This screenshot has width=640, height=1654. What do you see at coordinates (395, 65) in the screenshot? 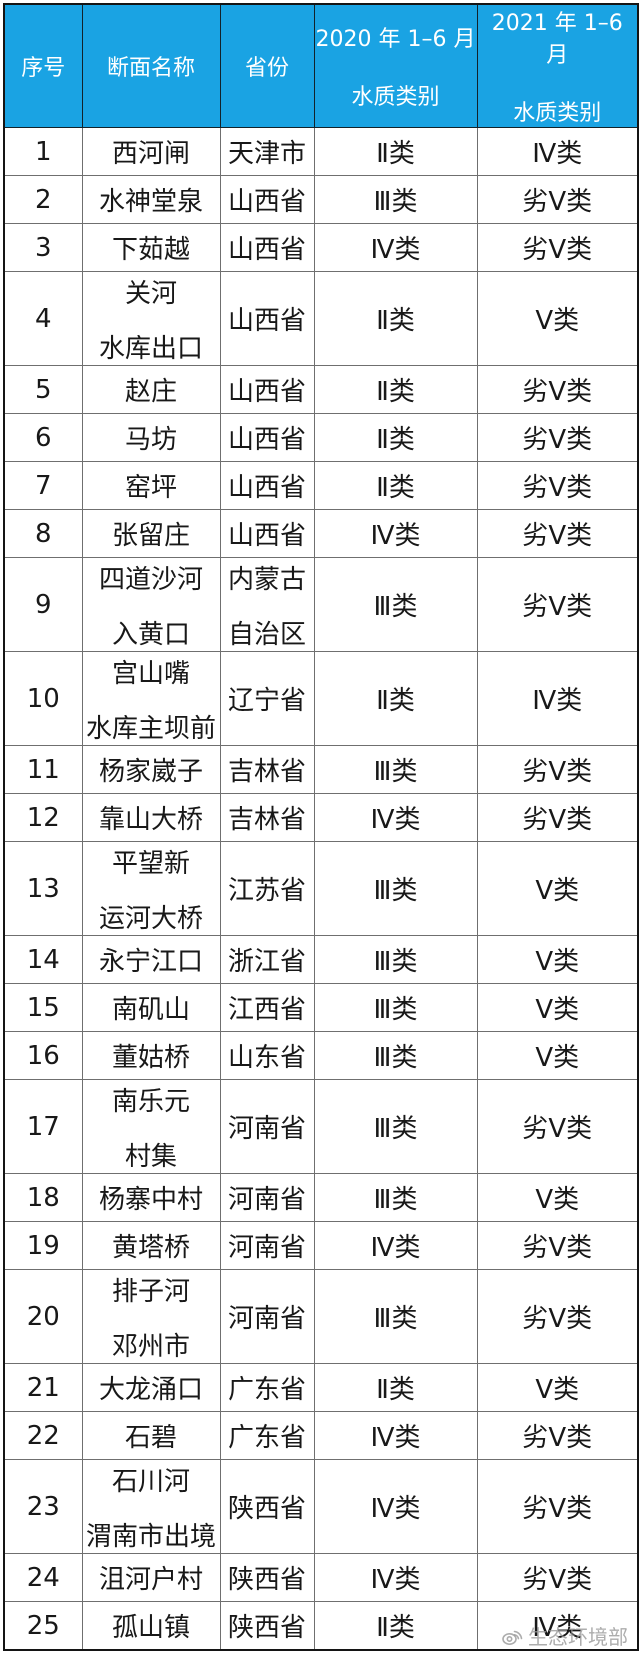
I see `col-header-2020: 2020 年 1–6 月 水质类别` at bounding box center [395, 65].